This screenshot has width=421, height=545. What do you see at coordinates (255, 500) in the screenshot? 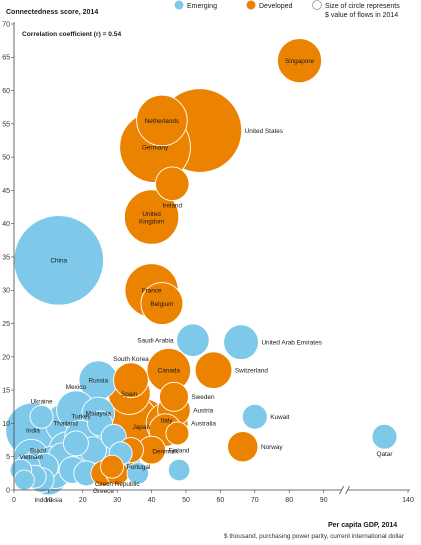
I see `x-tick-label: 70` at bounding box center [255, 500].